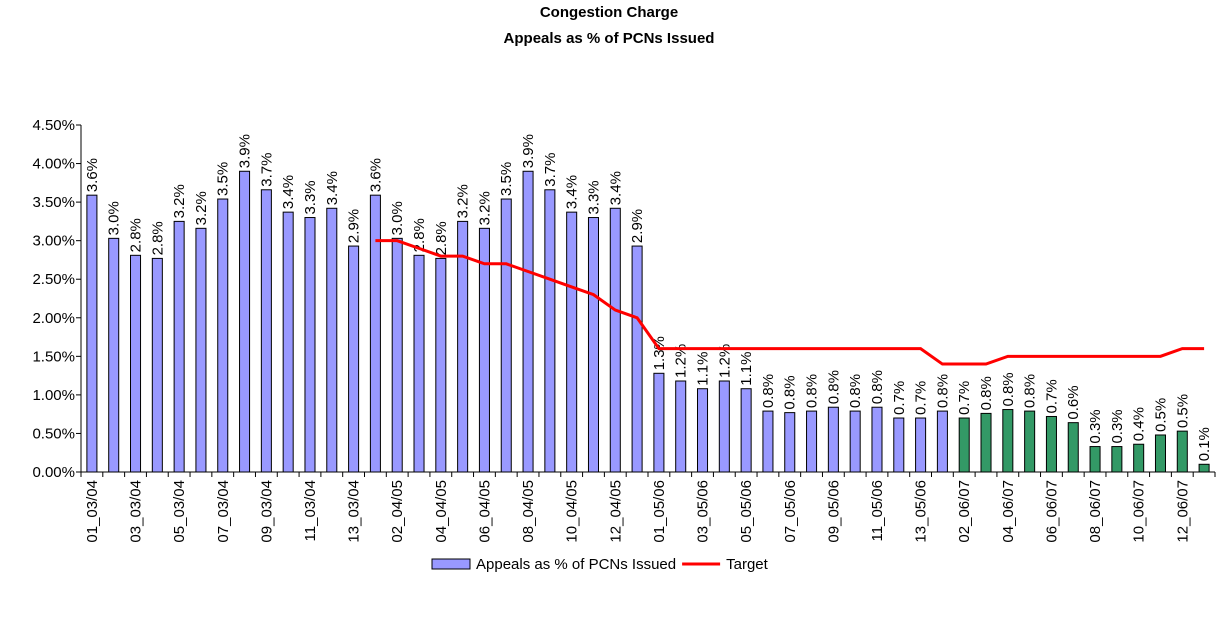 The width and height of the screenshot is (1219, 633). Describe the element at coordinates (506, 179) in the screenshot. I see `data-label: 3.5%` at that location.